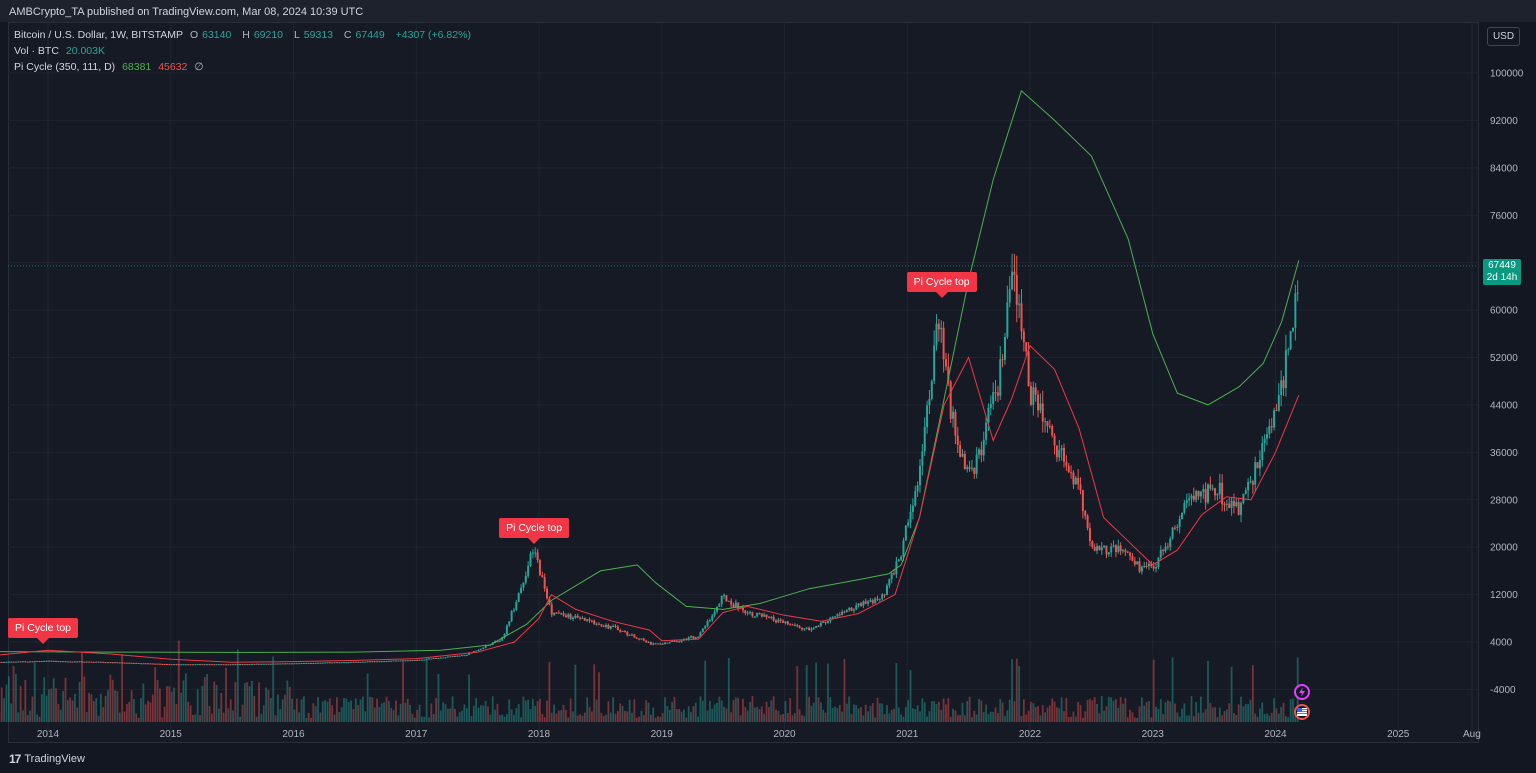 Image resolution: width=1536 pixels, height=773 pixels. I want to click on symbol-title: Bitcoin / U.S. Dollar, 1W, BITSTAMP, so click(99, 35).